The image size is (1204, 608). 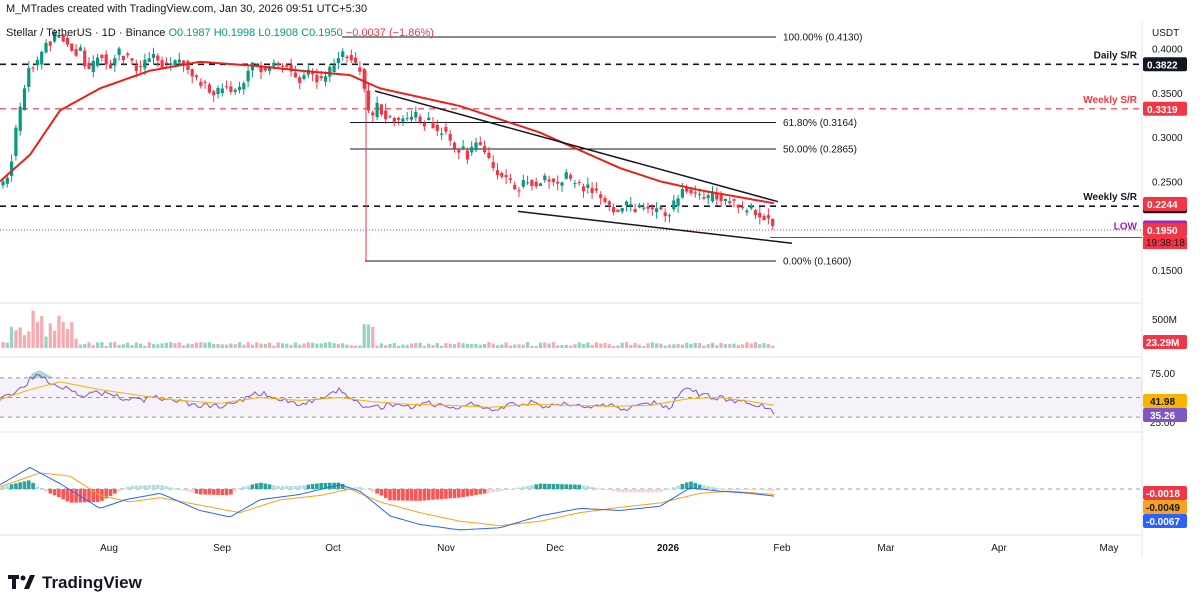 I want to click on time-tick: Nov, so click(x=446, y=548).